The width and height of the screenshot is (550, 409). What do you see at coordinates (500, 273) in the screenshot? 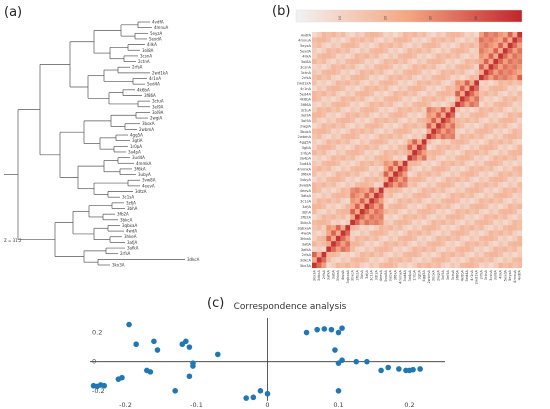
I see `heatmap-col-label: 4ilkA` at bounding box center [500, 273].